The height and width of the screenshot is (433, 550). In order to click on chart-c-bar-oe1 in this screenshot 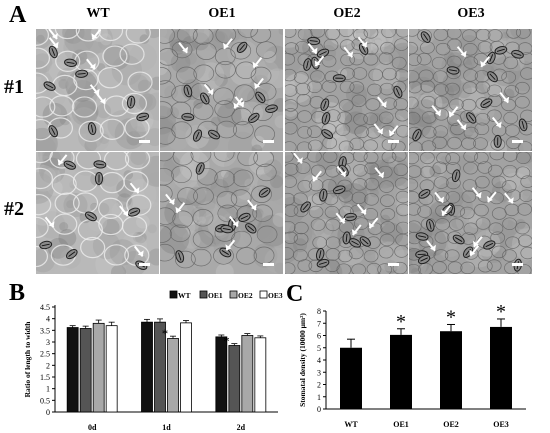, I will do `click(401, 371)`.